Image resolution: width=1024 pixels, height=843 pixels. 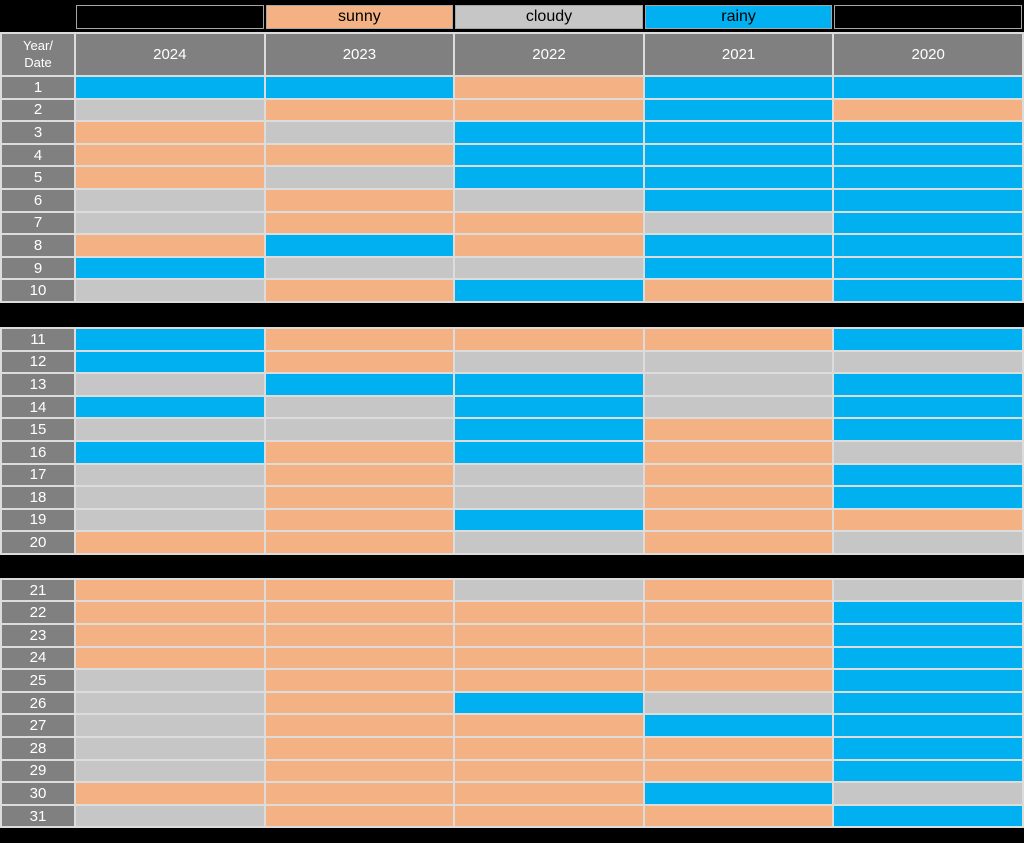 I want to click on date-label-22: 22, so click(x=38, y=613).